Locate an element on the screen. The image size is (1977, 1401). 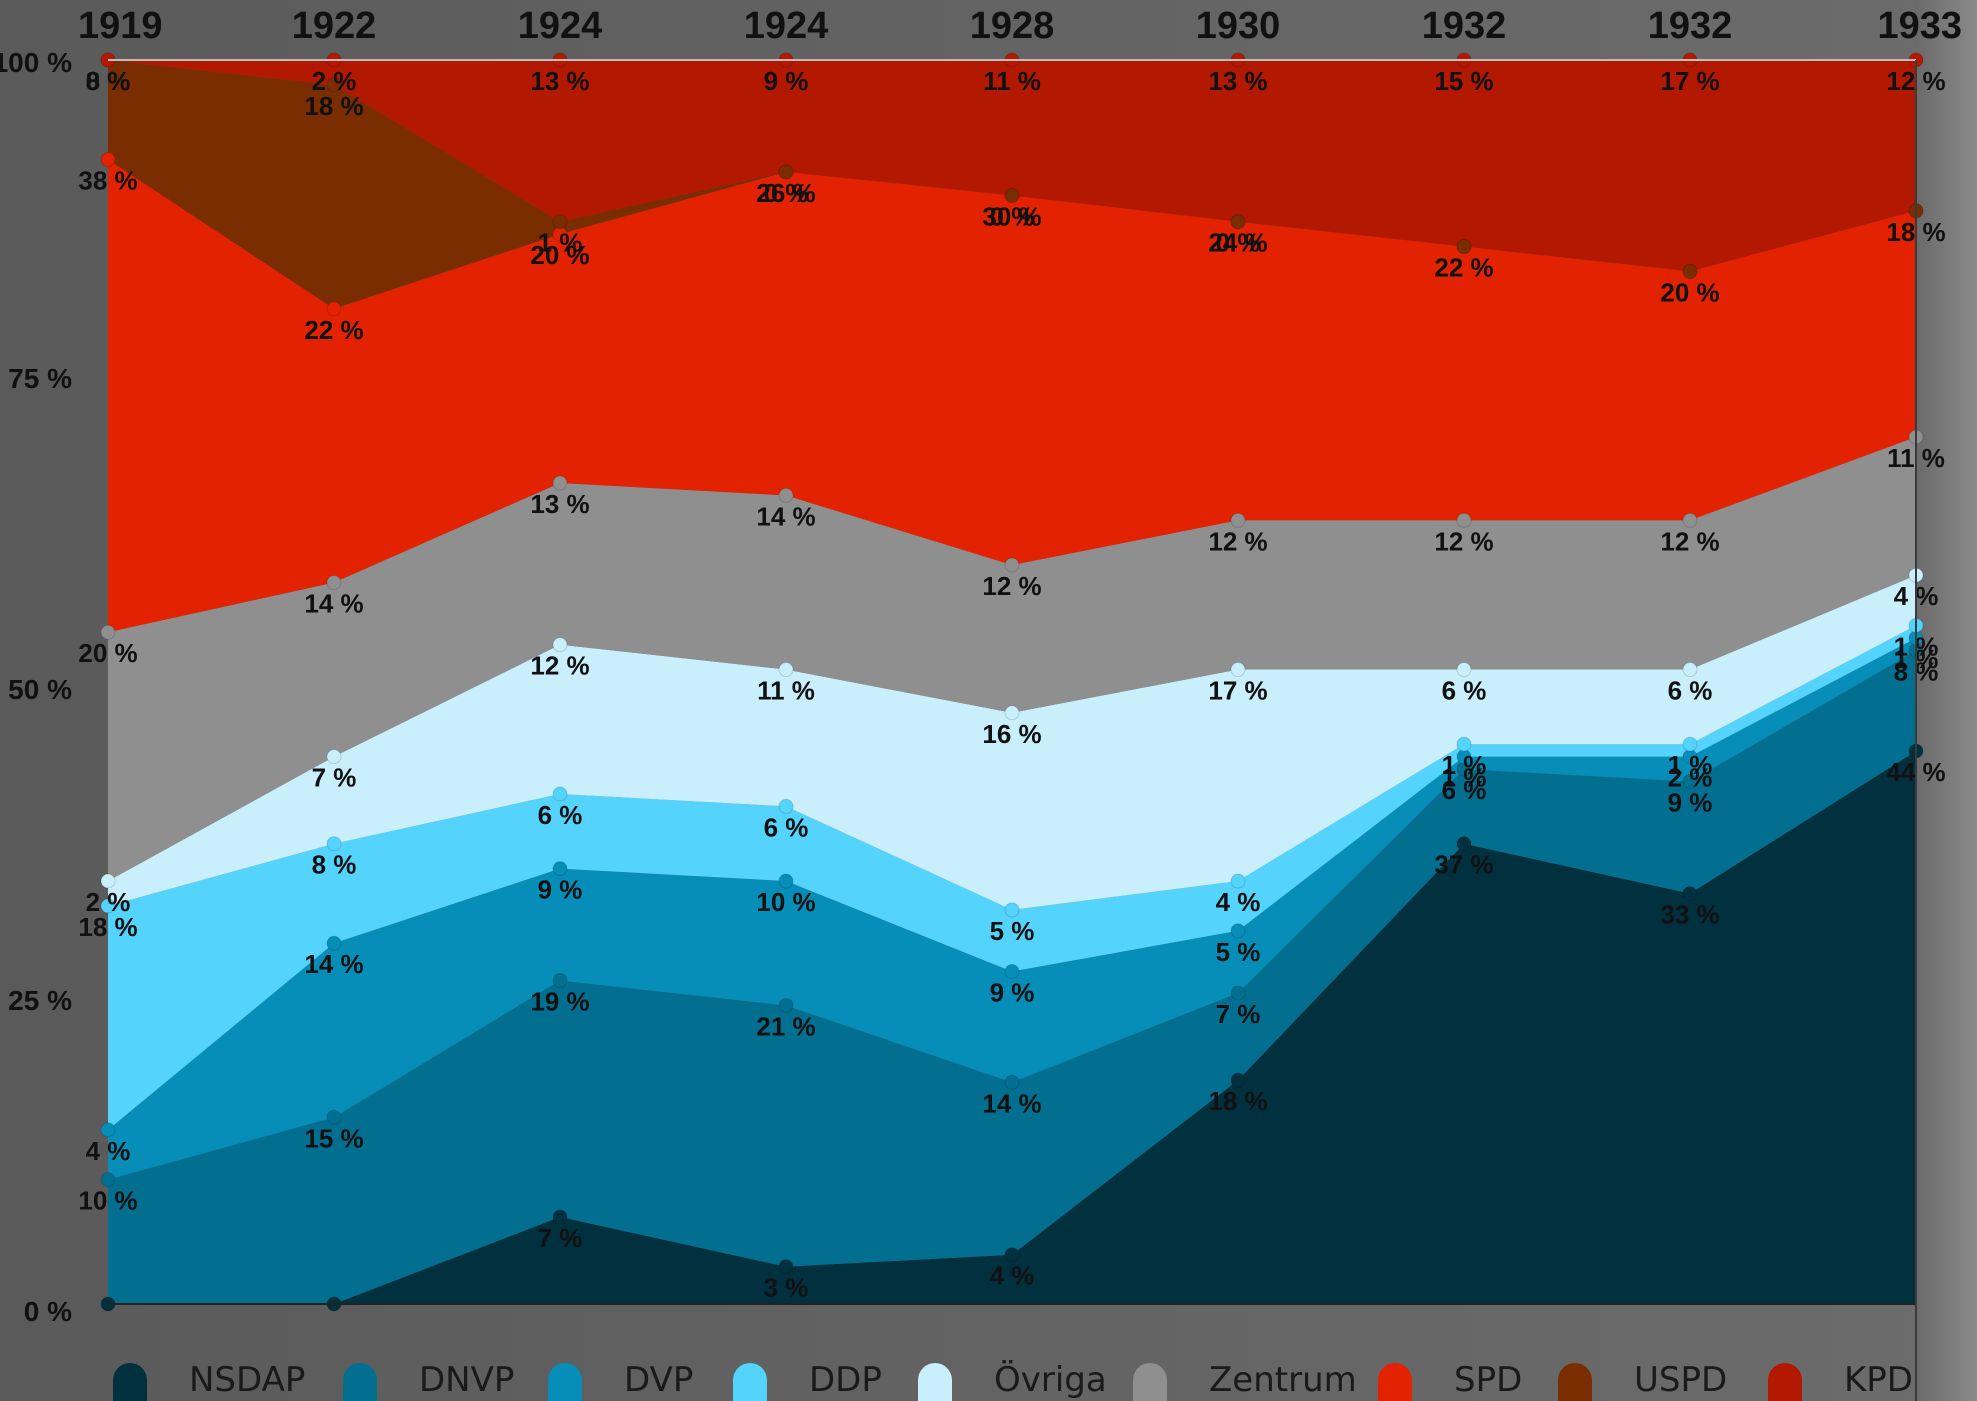
y-tick-label: 75 % is located at coordinates (40, 378).